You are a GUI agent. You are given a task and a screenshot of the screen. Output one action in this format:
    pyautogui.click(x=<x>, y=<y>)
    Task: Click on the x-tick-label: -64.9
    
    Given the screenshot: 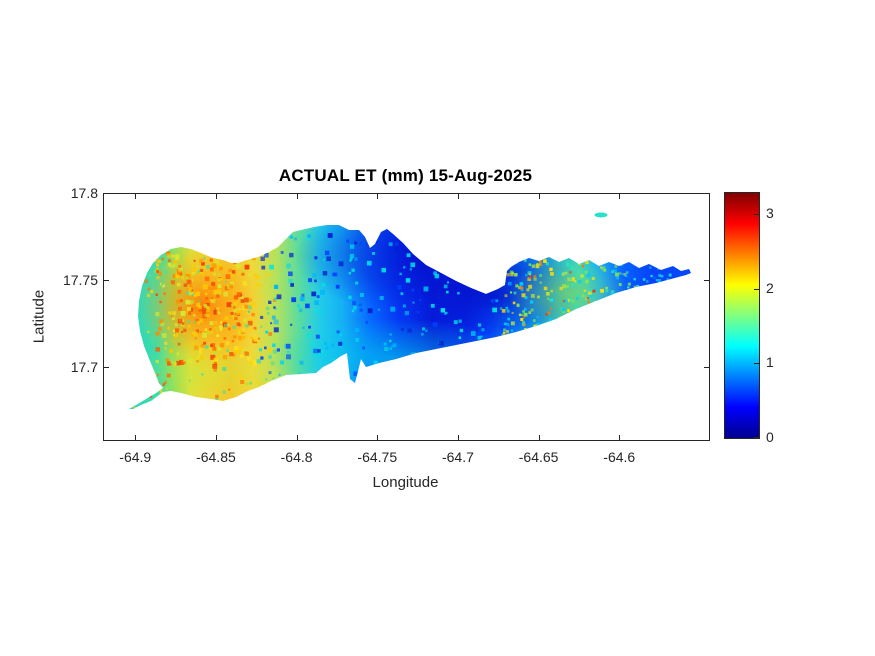 What is the action you would take?
    pyautogui.click(x=135, y=457)
    